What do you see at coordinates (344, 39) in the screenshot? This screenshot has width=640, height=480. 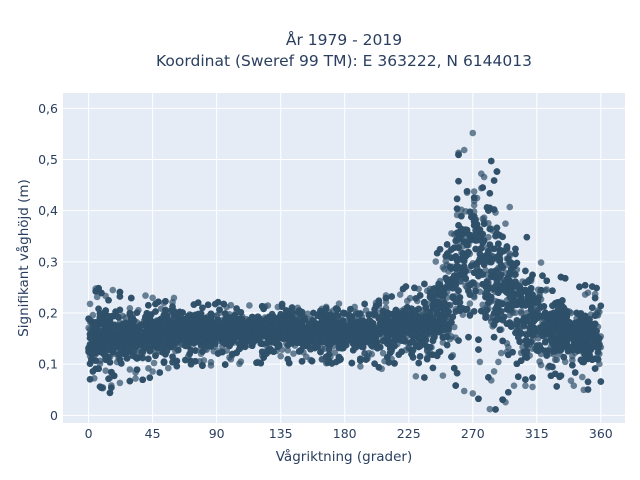 I see `chart-title-line-1: År 1979 - 2019` at bounding box center [344, 39].